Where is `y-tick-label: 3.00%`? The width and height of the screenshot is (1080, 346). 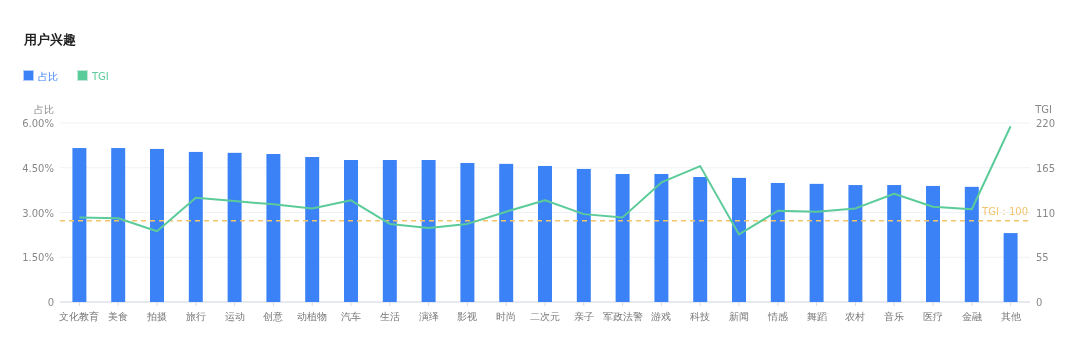 y-tick-label: 3.00% is located at coordinates (38, 213).